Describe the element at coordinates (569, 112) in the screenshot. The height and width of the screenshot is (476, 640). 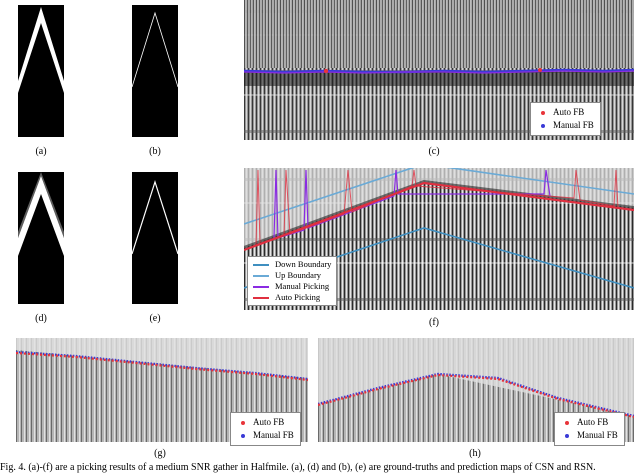
I see `legend-auto-fb: Auto FB` at that location.